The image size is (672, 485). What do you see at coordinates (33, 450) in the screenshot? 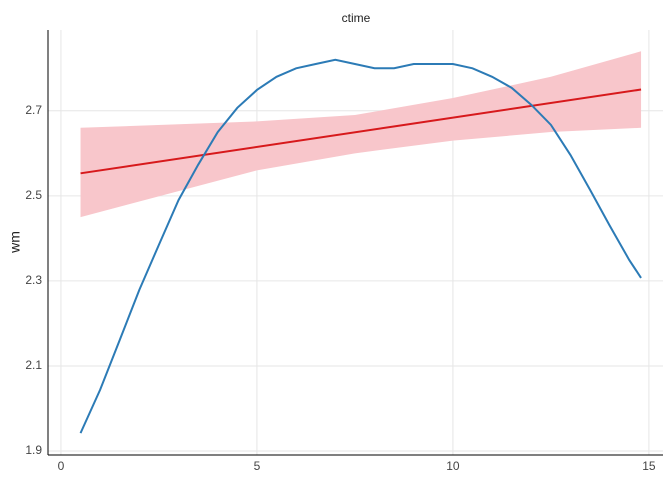
I see `y-tick-label: 1.9` at bounding box center [33, 450].